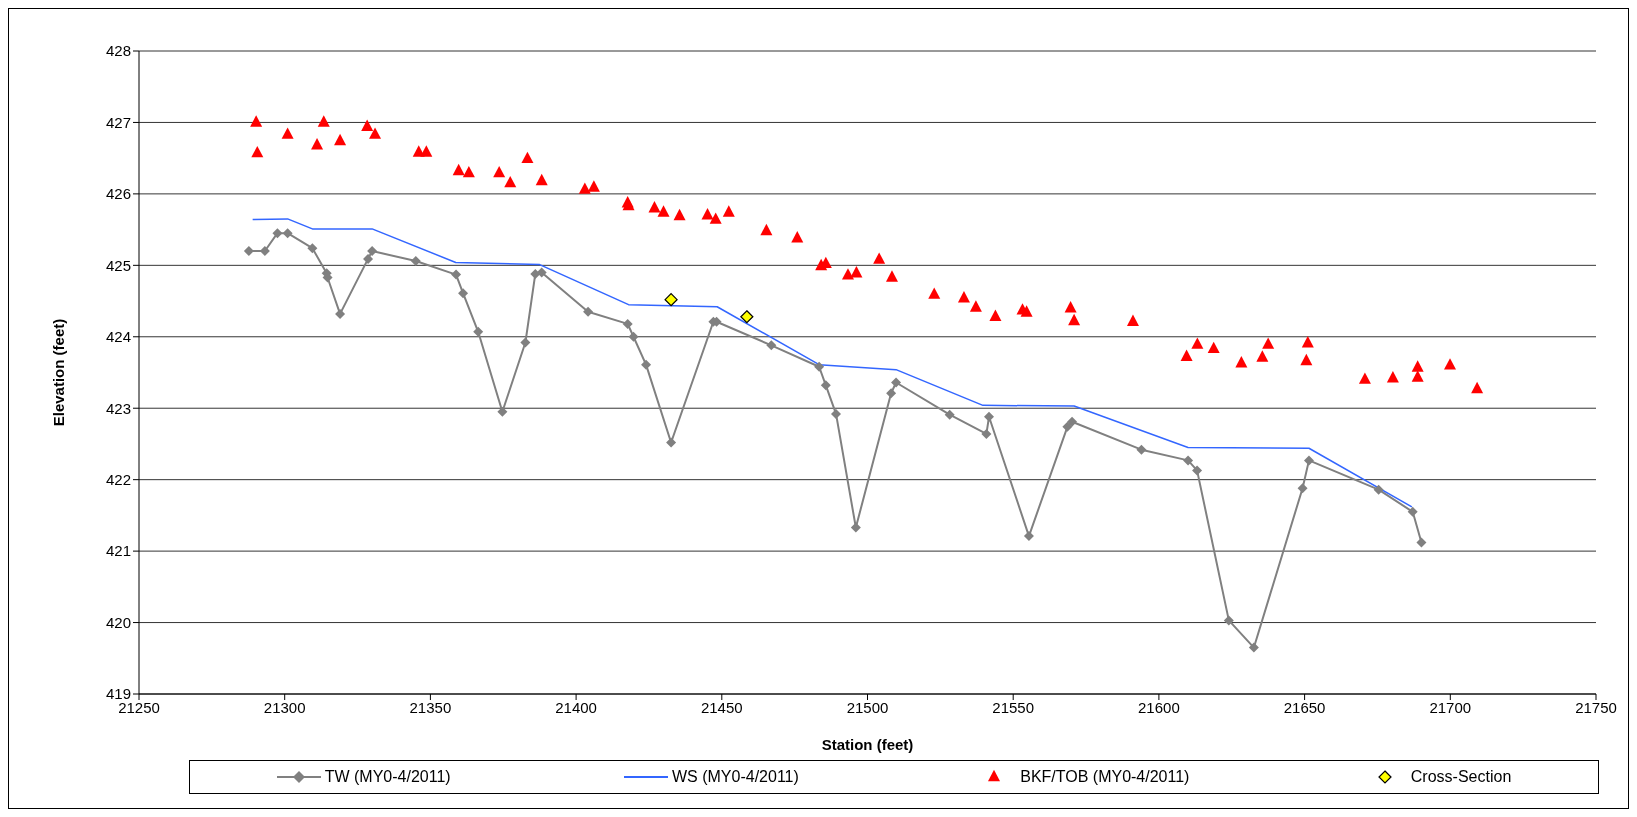  I want to click on x-tick-label: 21300, so click(284, 707).